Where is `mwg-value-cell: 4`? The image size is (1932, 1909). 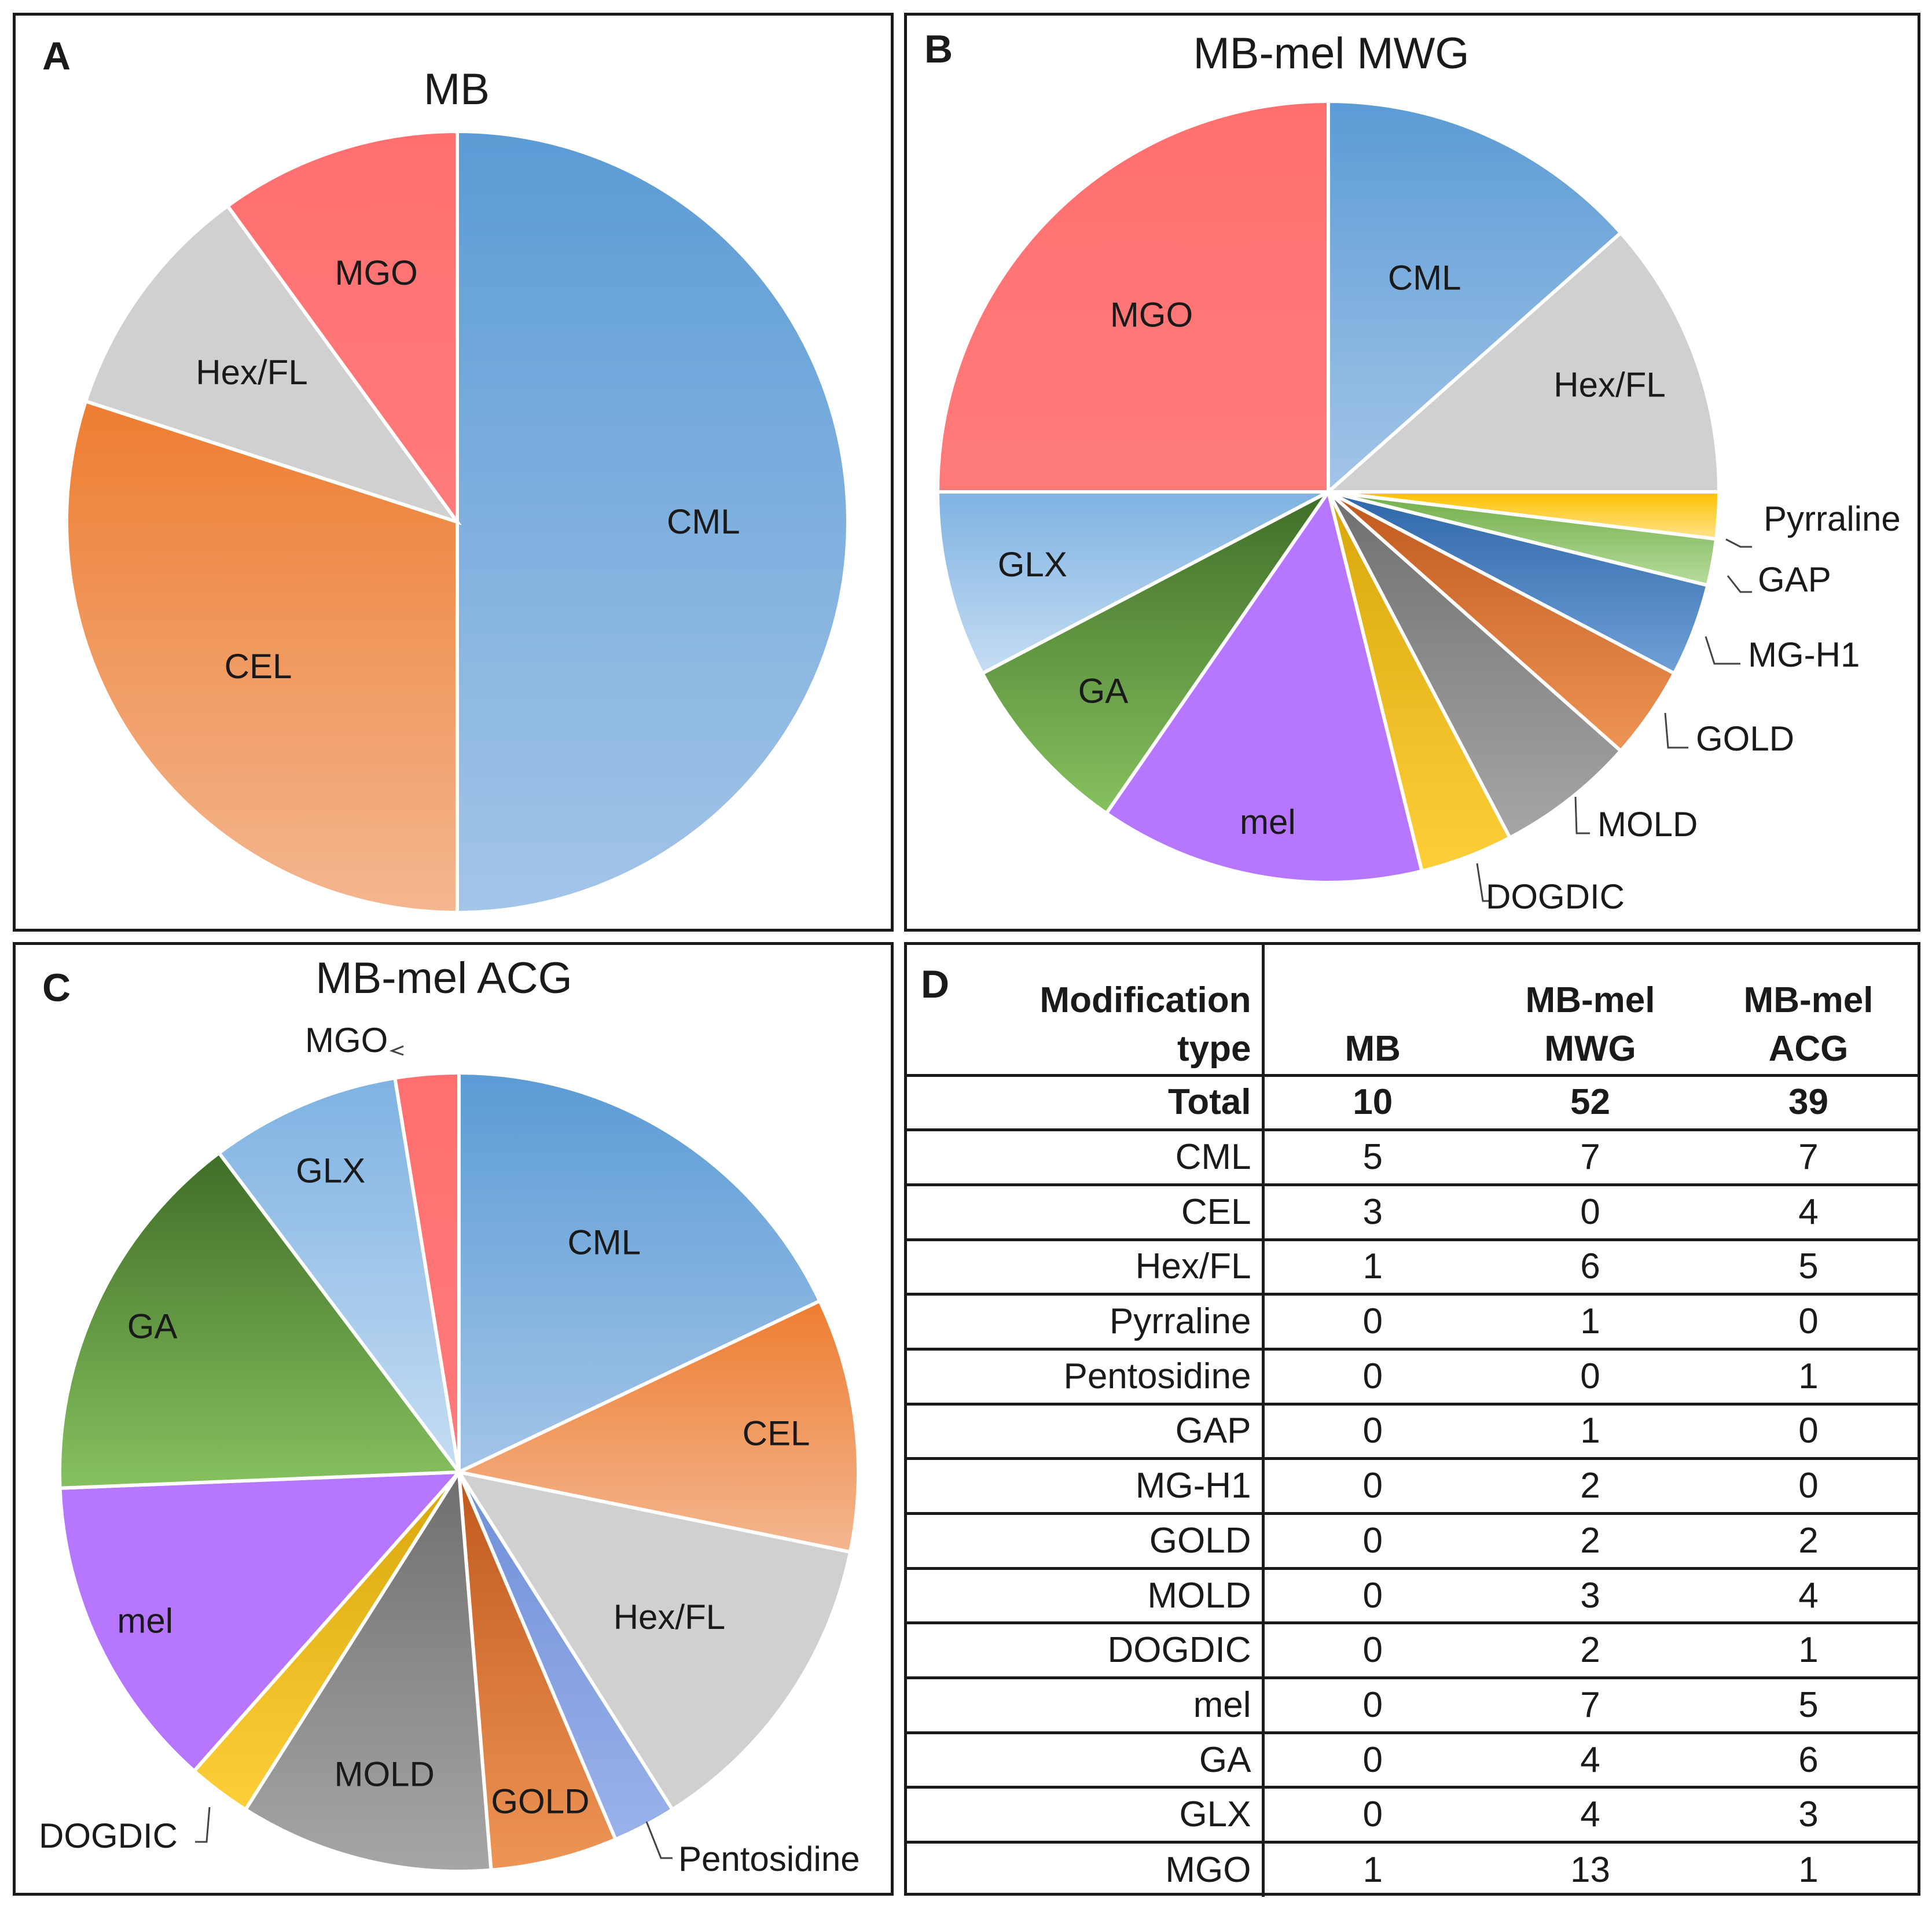
mwg-value-cell: 4 is located at coordinates (1590, 1815).